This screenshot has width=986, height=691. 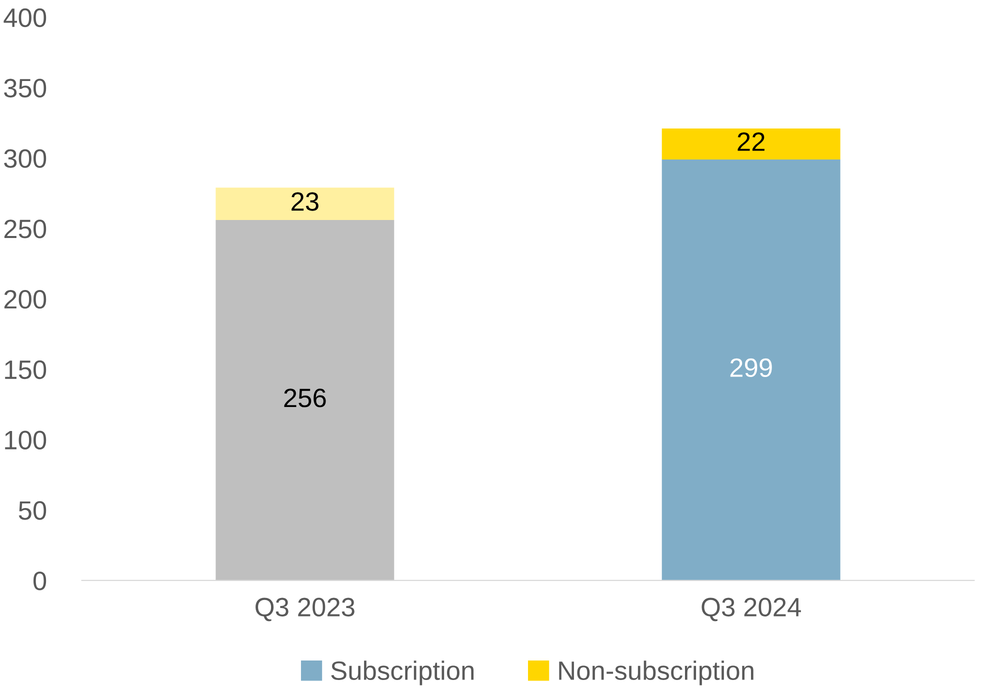 I want to click on data-label: 299, so click(x=751, y=368).